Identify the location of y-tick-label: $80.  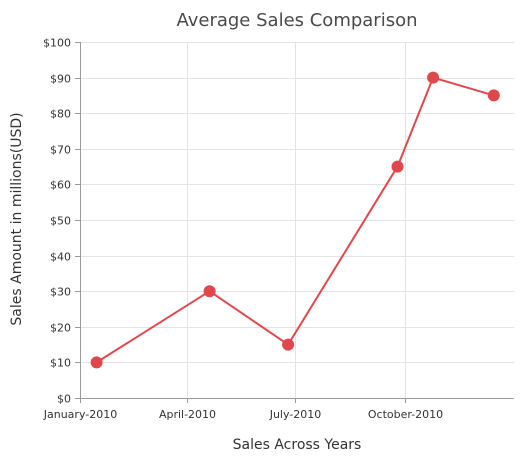
(60, 114).